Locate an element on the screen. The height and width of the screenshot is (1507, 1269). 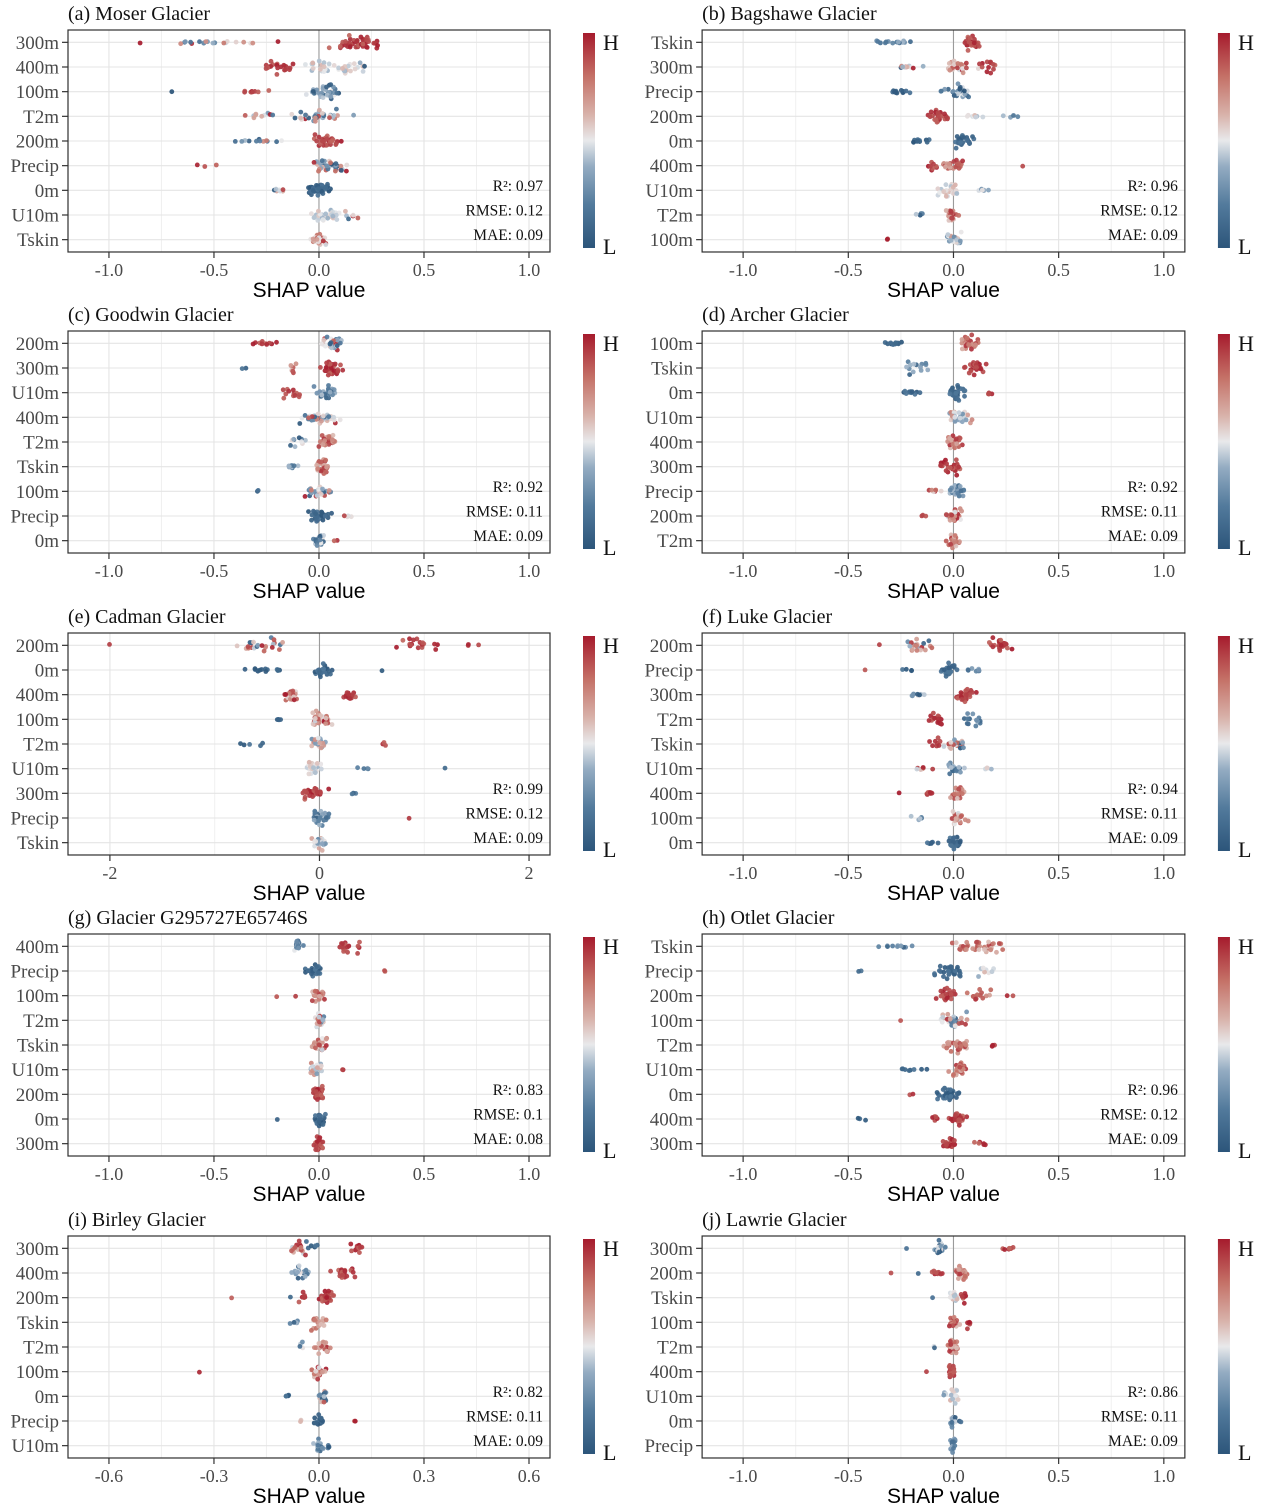
x-tick-label: -1.0 is located at coordinates (109, 1174).